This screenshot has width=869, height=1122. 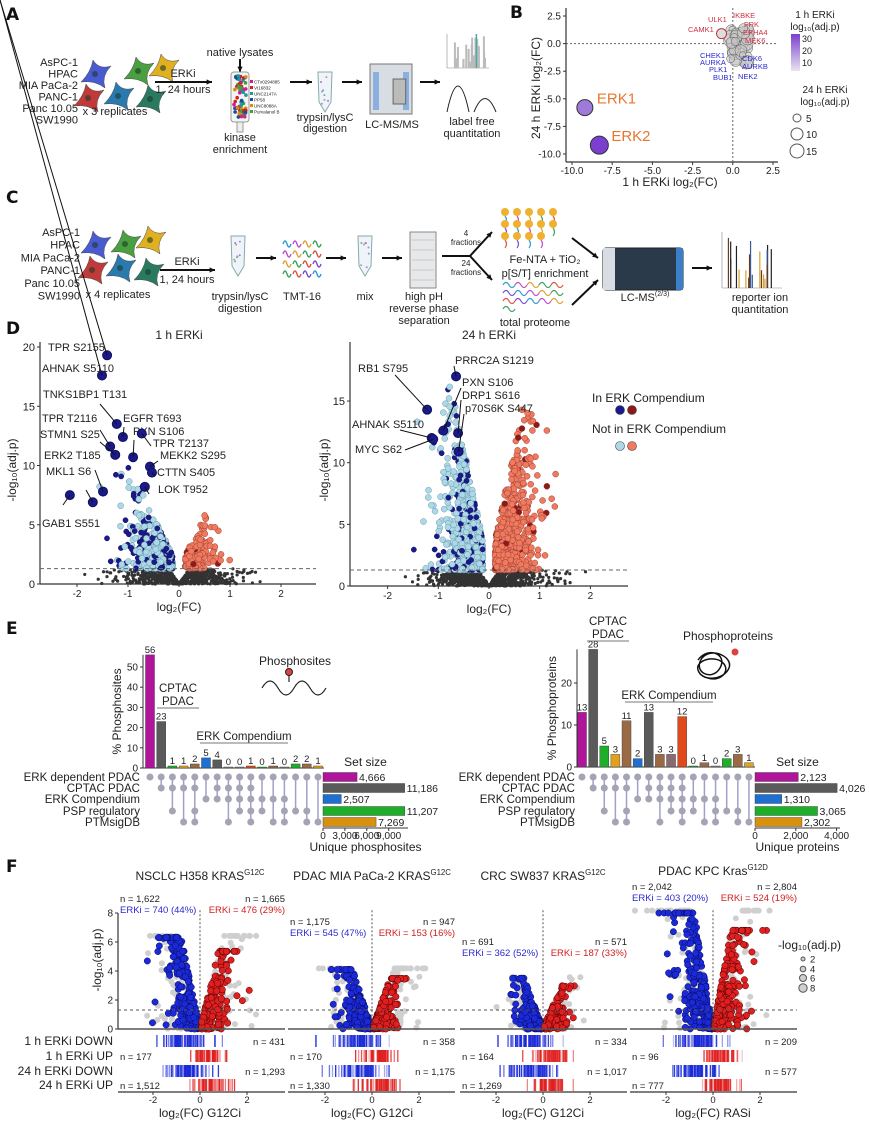 What do you see at coordinates (807, 51) in the screenshot?
I see `color-scale-tick: 20` at bounding box center [807, 51].